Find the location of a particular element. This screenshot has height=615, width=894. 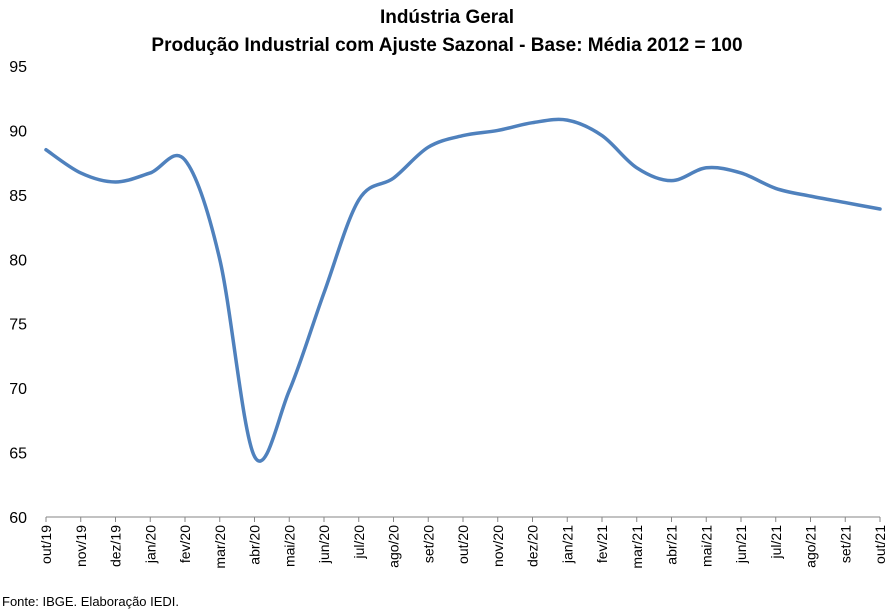

x-tick-label: out/21 is located at coordinates (880, 544).